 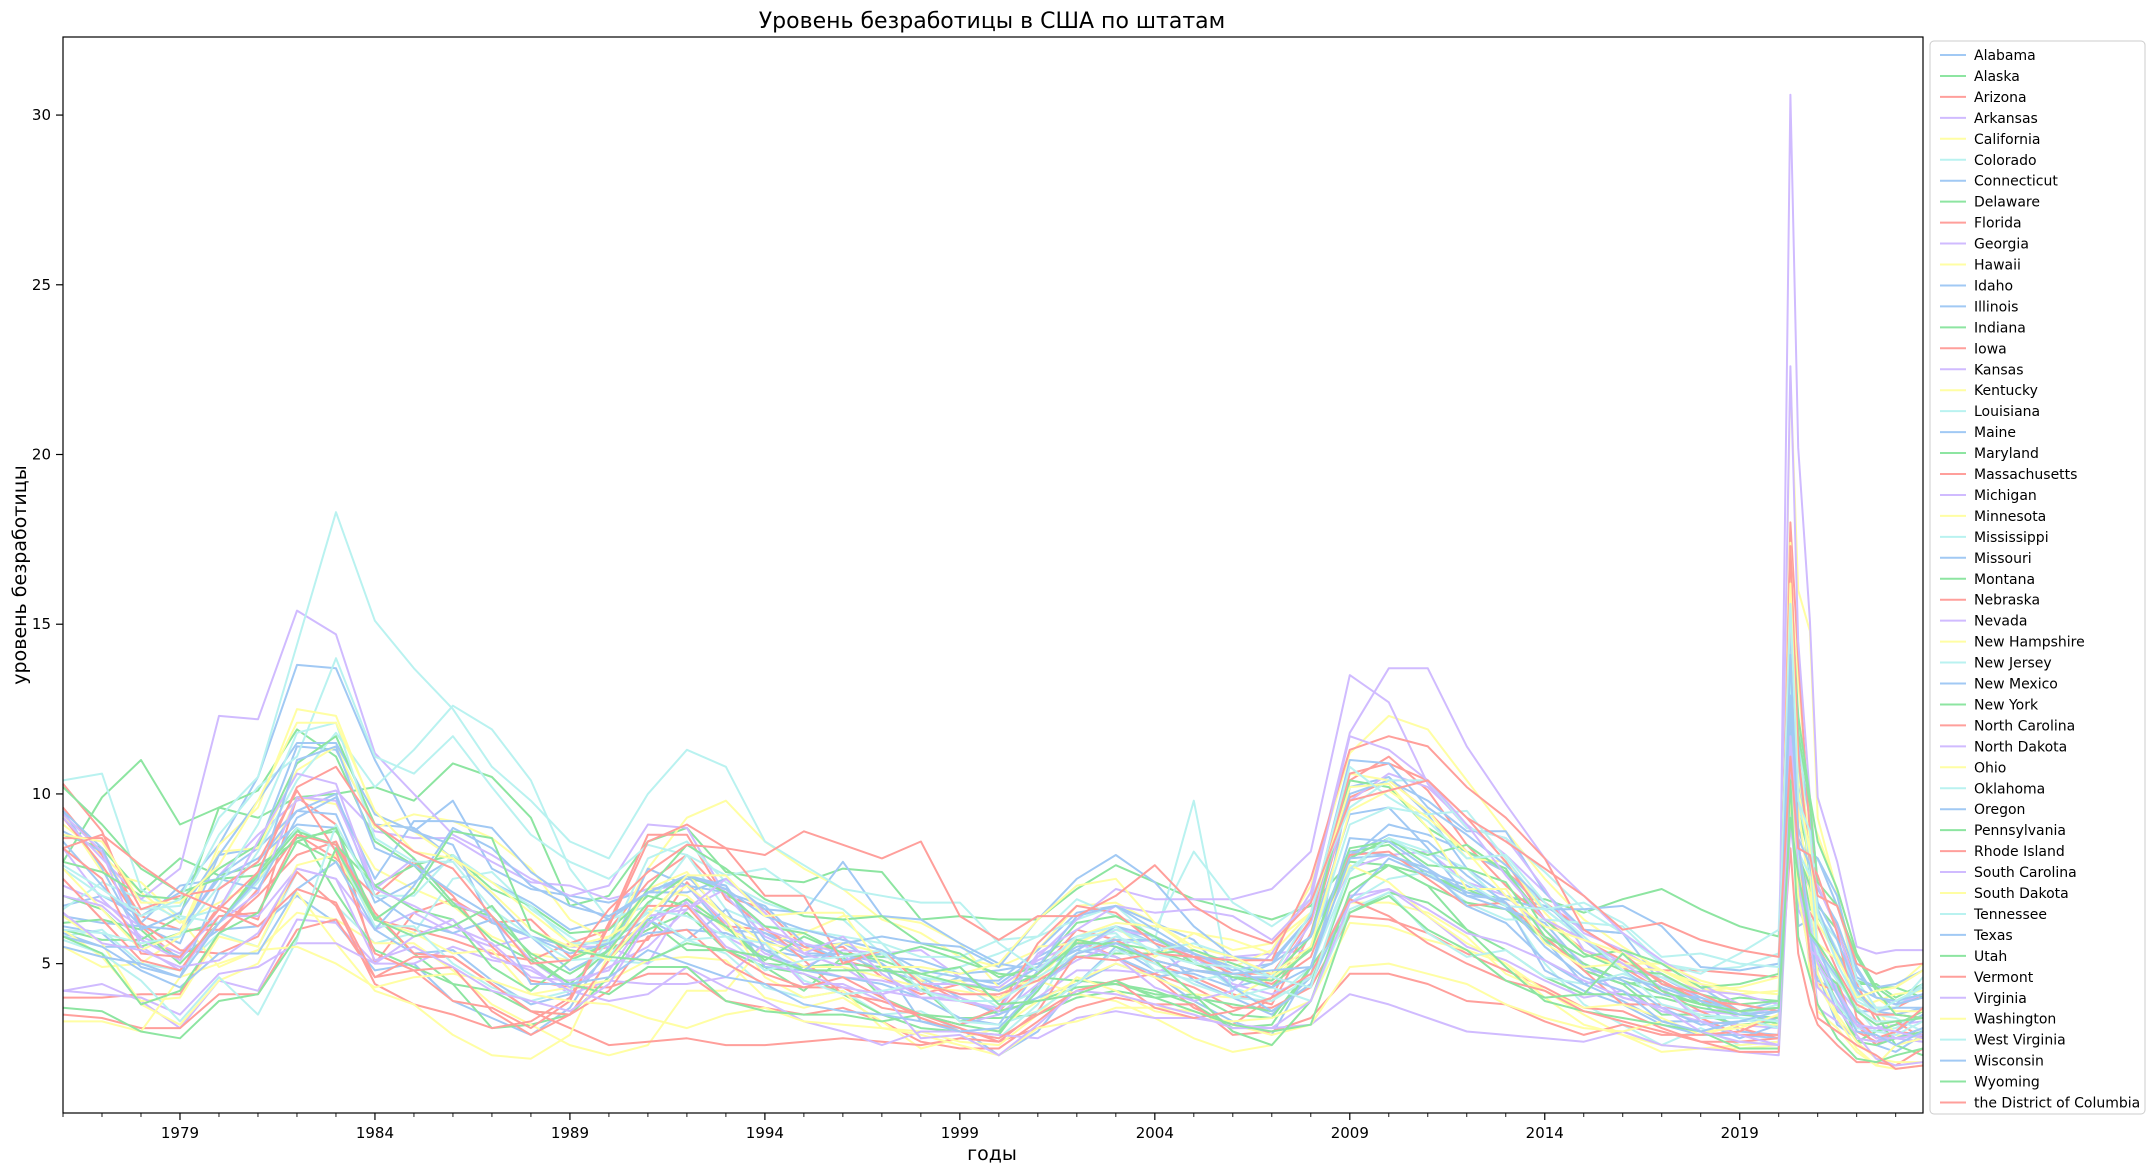 What do you see at coordinates (2024, 726) in the screenshot?
I see `legend-label-32: North Carolina` at bounding box center [2024, 726].